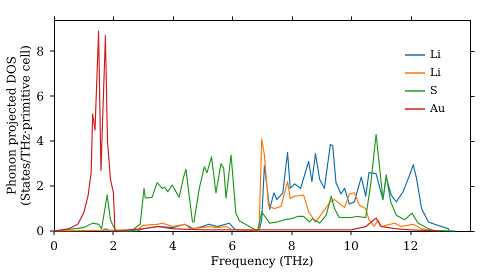 The width and height of the screenshot is (500, 280). Describe the element at coordinates (292, 246) in the screenshot. I see `x-tick-label: 8` at that location.